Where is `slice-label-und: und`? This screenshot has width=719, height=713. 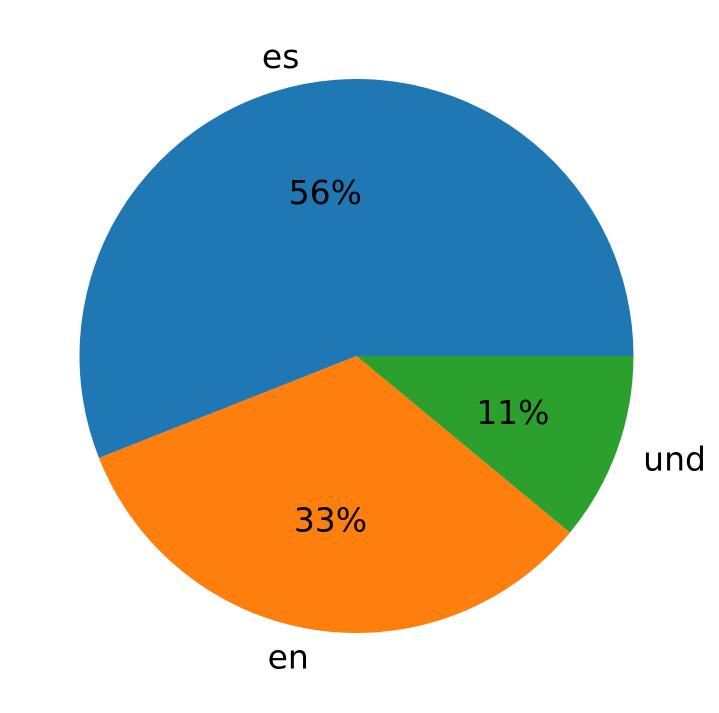 slice-label-und: und is located at coordinates (674, 459).